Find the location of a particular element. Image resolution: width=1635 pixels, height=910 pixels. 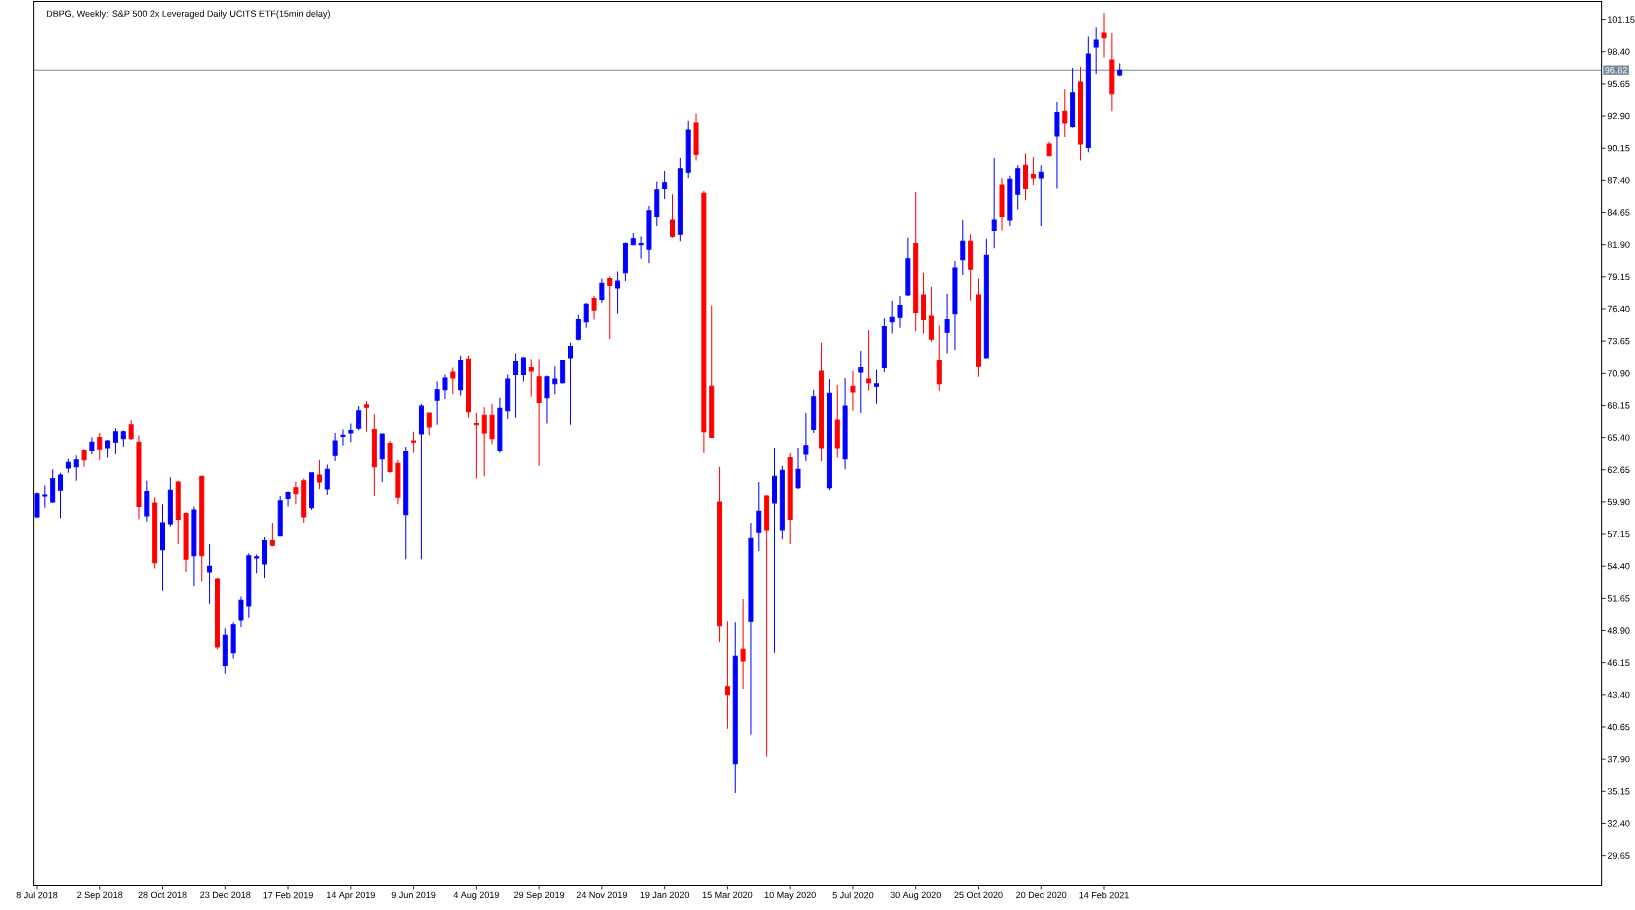

x-tick-label: 25 Oct 2020 is located at coordinates (978, 895).